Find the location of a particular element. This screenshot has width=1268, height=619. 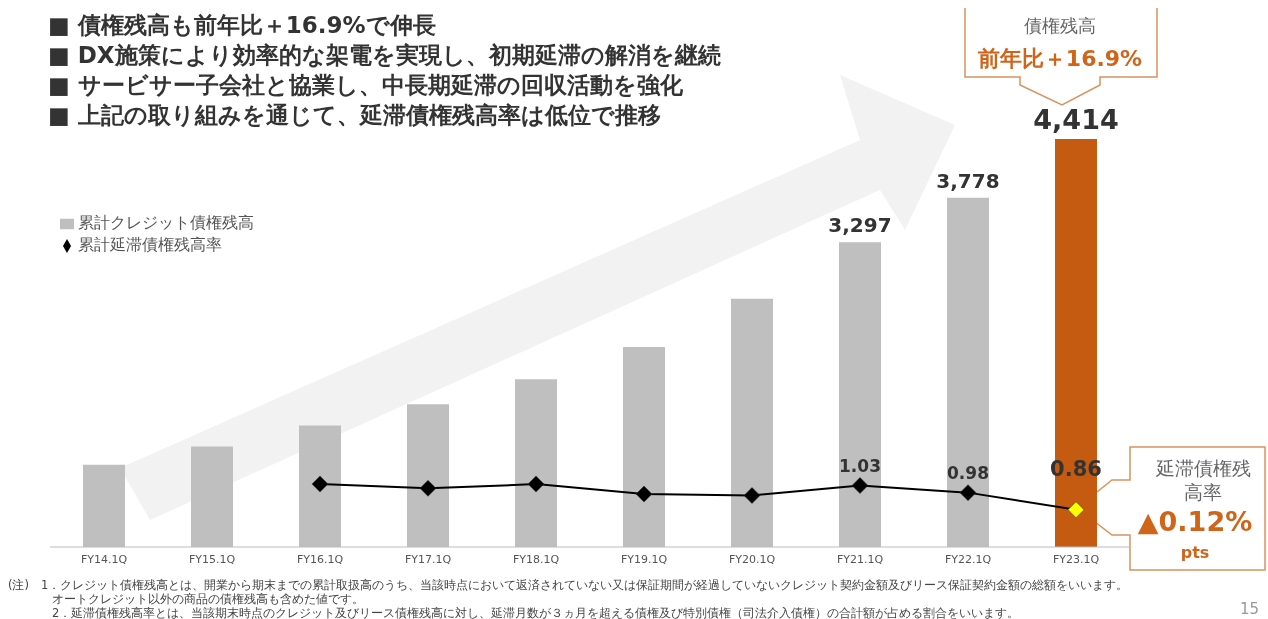

x-tick-label: FY22.1Q is located at coordinates (968, 559).